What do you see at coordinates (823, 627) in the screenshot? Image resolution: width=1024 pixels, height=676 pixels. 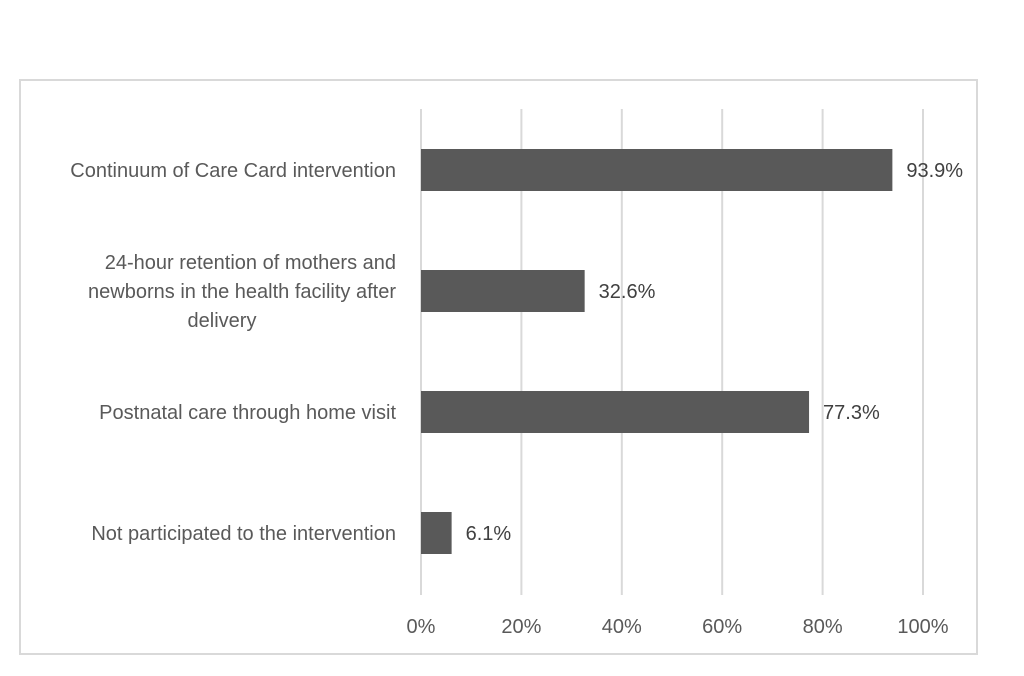 I see `x-tick-label: 80%` at bounding box center [823, 627].